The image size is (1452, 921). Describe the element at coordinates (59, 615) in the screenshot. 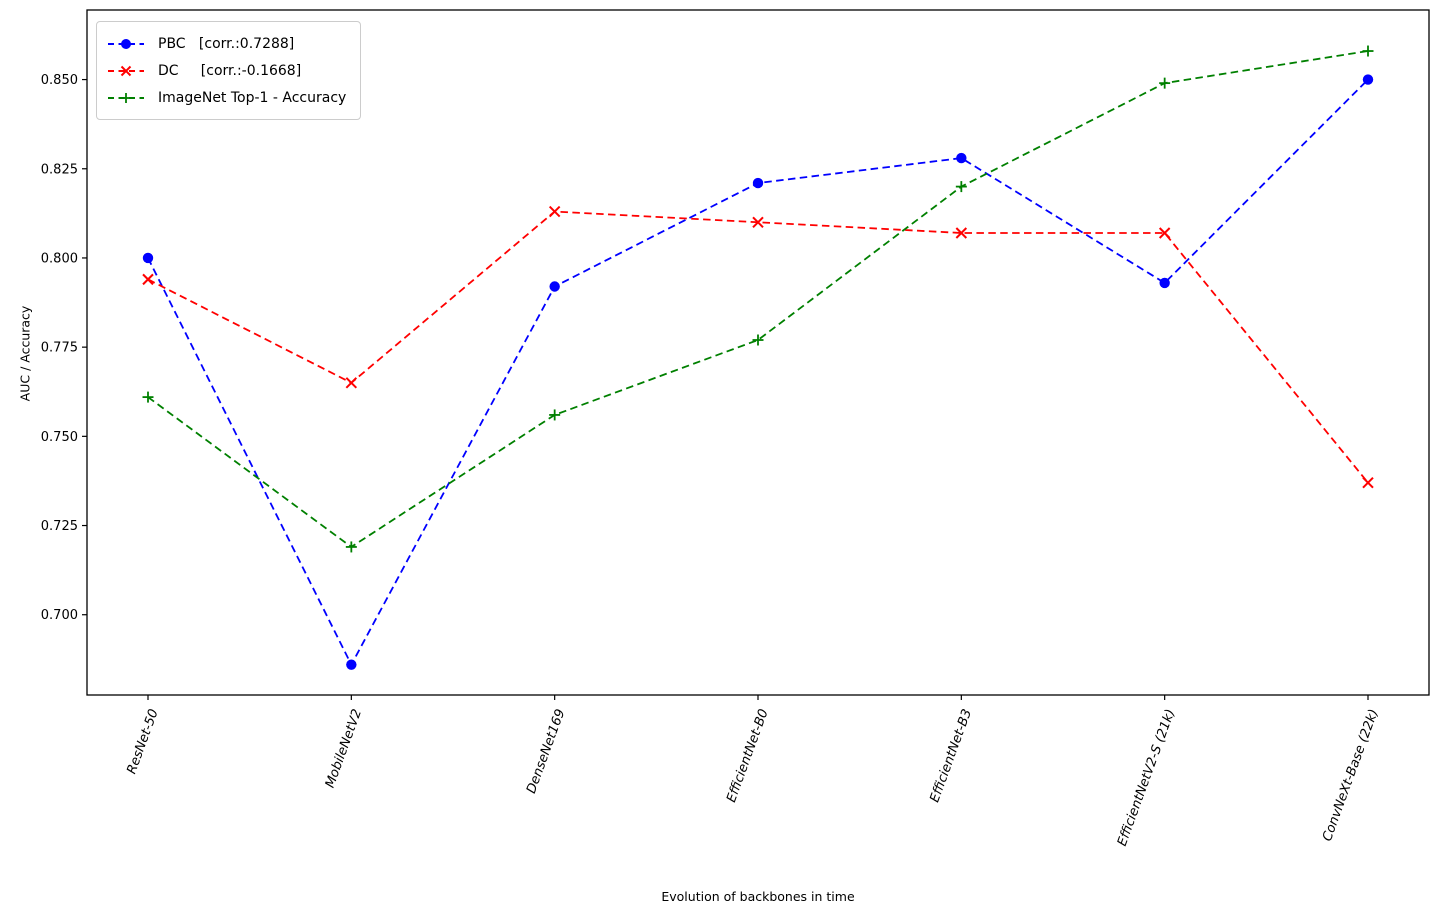

I see `y-tick-label: 0.700` at that location.